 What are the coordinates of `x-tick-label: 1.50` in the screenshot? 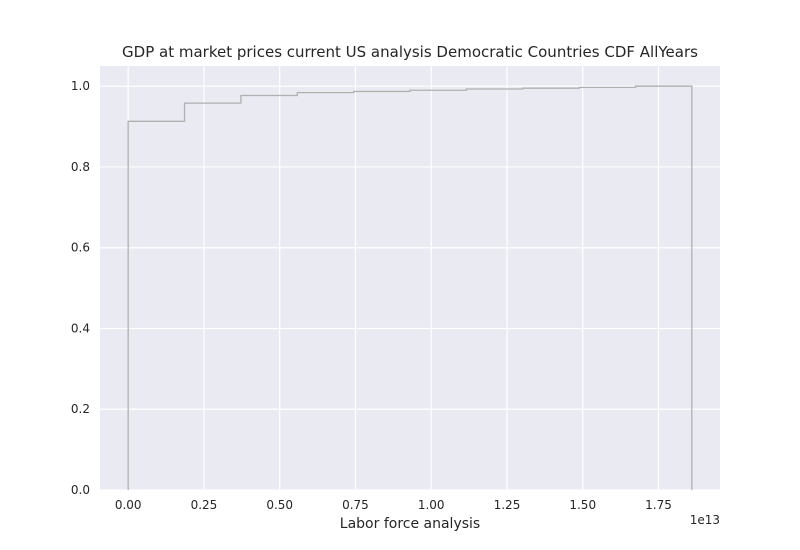 It's located at (582, 505).